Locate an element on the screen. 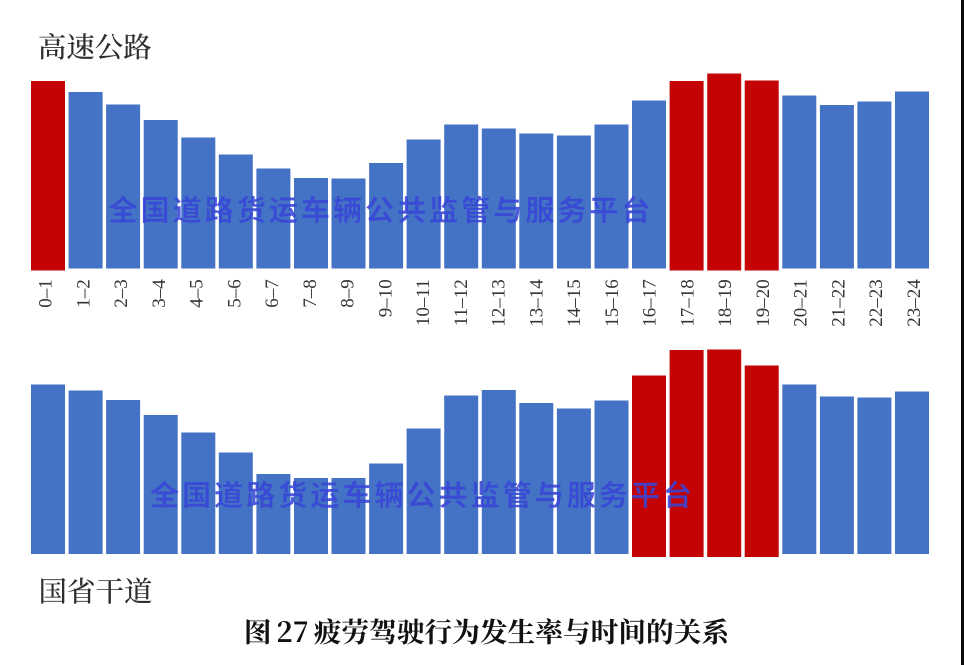  svg-text: 14–15 is located at coordinates (574, 303).